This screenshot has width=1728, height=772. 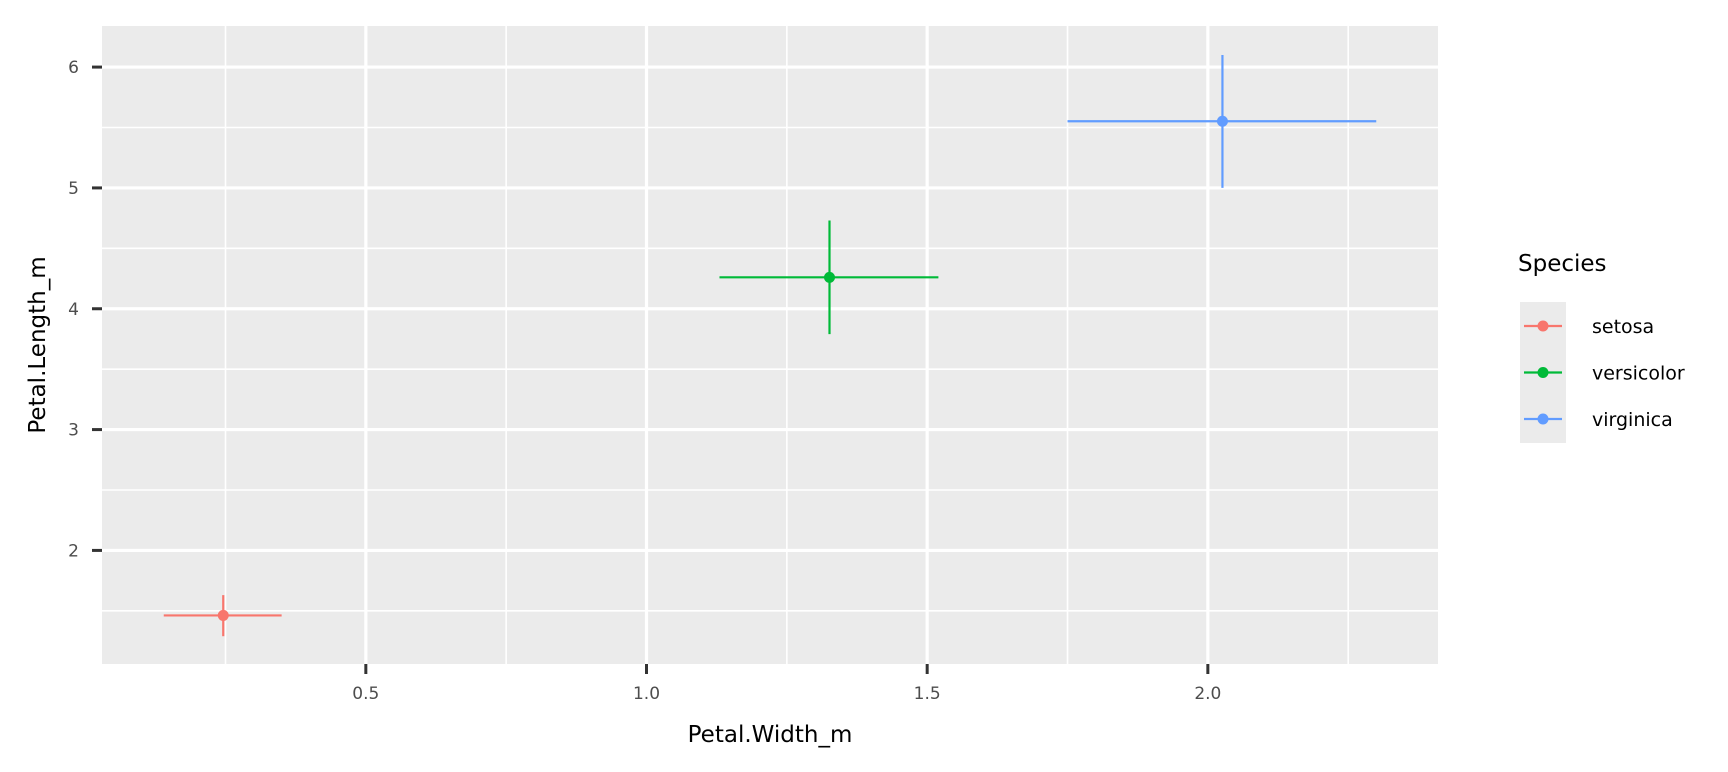 I want to click on series-setosa, so click(x=222, y=616).